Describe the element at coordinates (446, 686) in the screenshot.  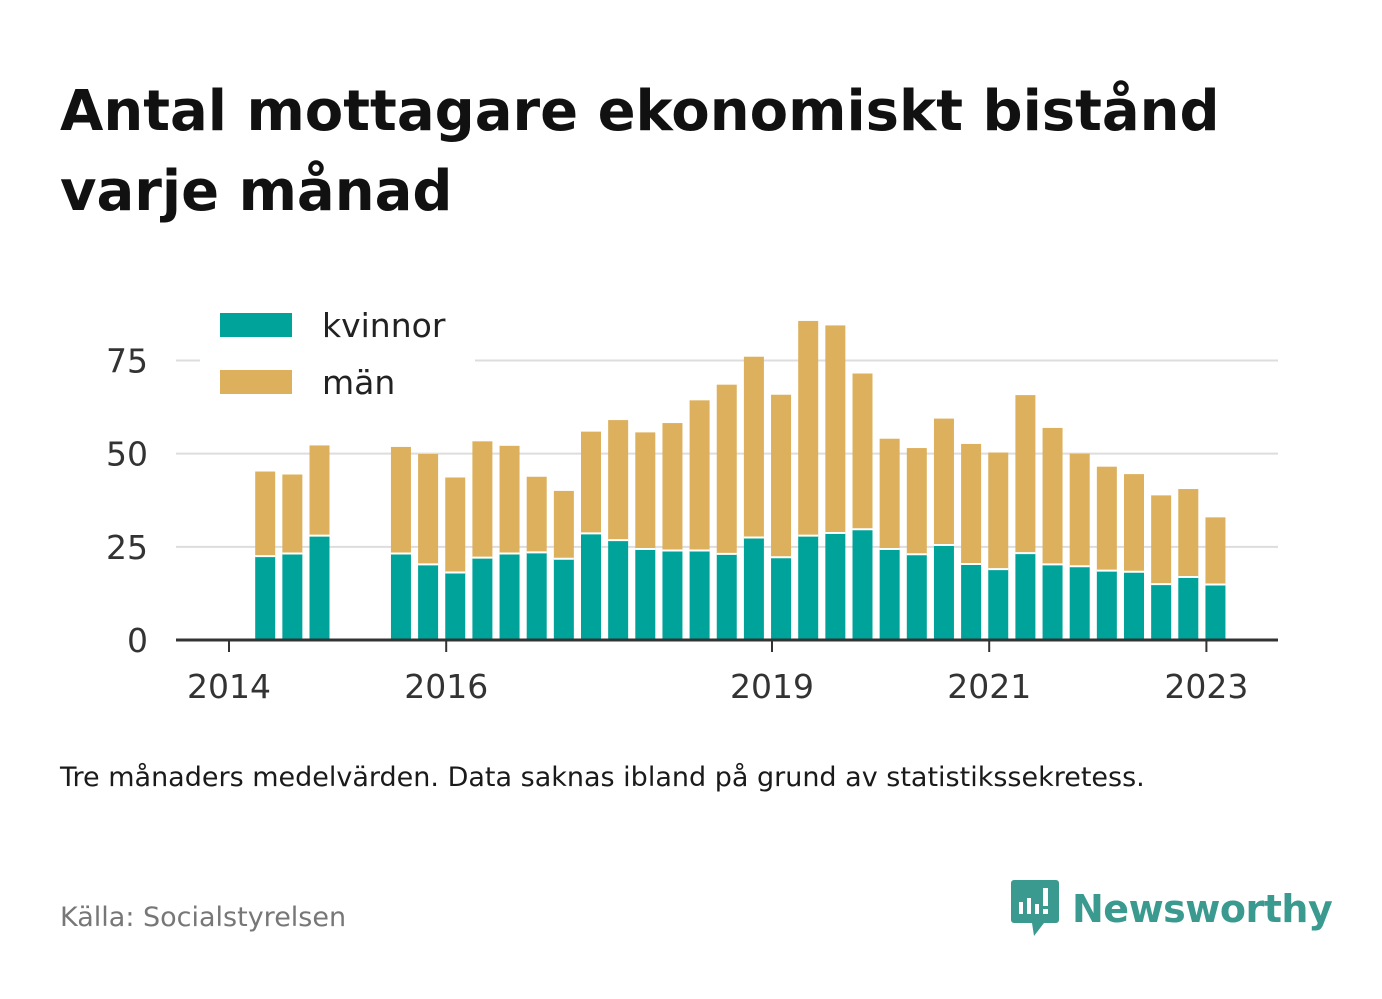
I see `x-tick-label-2016: 2016` at that location.